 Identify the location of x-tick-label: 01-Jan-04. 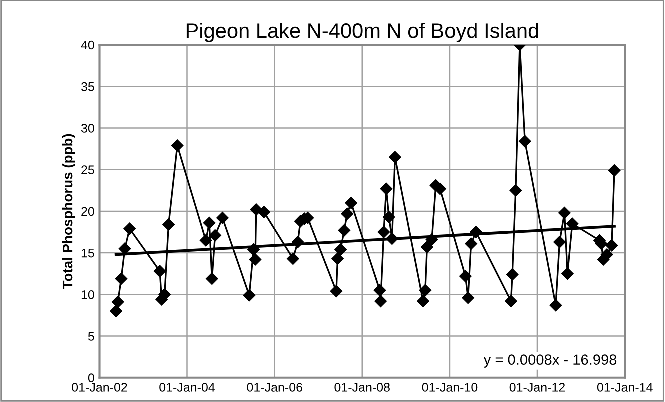
(188, 387).